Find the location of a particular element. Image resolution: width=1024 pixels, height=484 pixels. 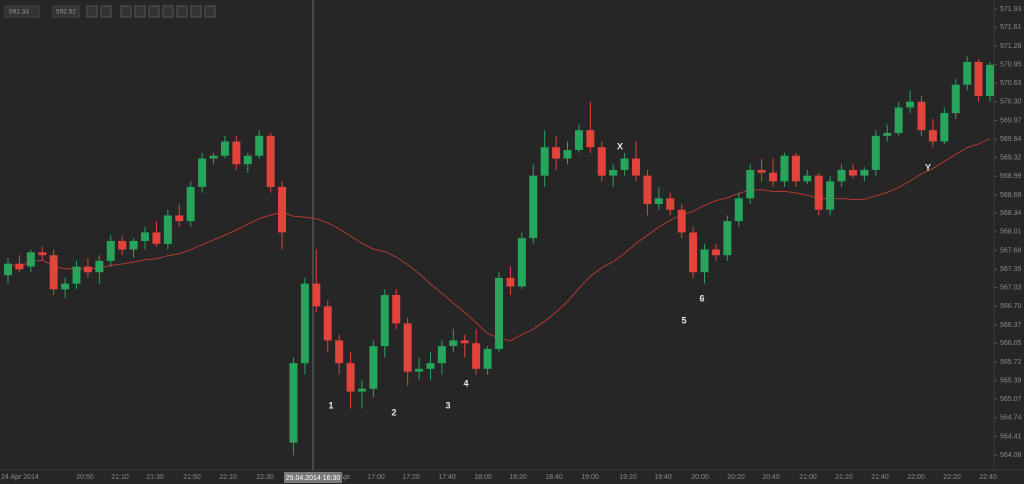

x-tick-label: 21:30 is located at coordinates (155, 477).